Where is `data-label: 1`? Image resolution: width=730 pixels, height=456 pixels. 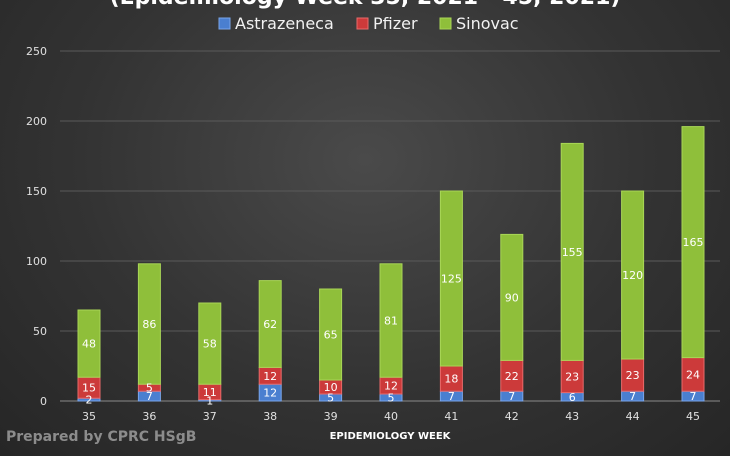
data-label: 1 is located at coordinates (209, 400).